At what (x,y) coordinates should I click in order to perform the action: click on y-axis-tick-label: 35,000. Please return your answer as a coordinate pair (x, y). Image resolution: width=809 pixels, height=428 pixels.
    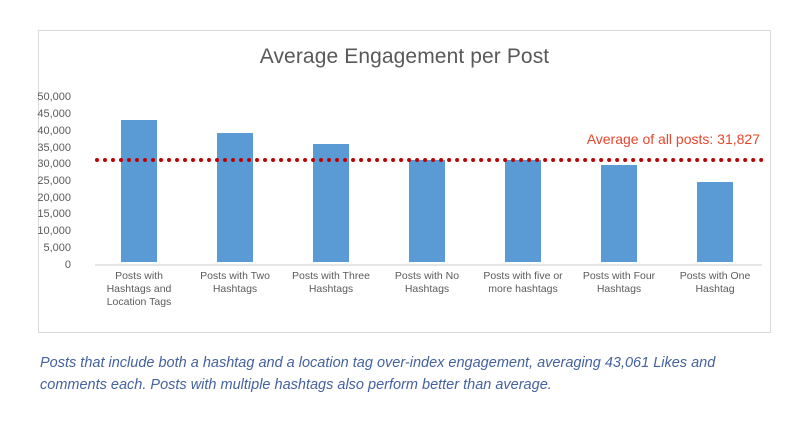
    Looking at the image, I should click on (54, 148).